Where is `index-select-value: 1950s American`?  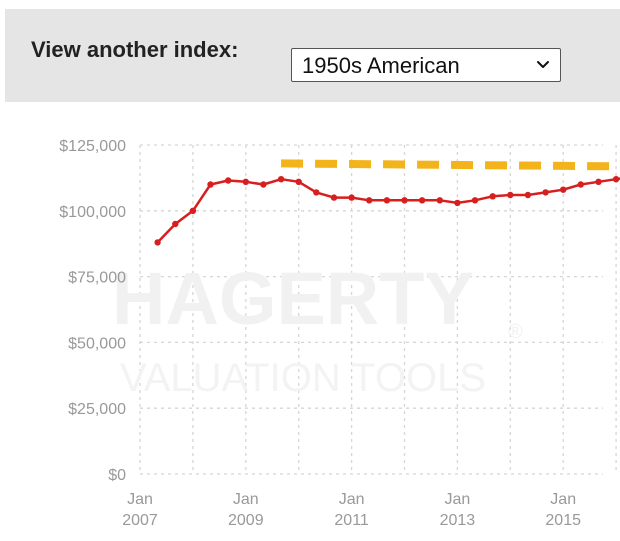 index-select-value: 1950s American is located at coordinates (381, 65).